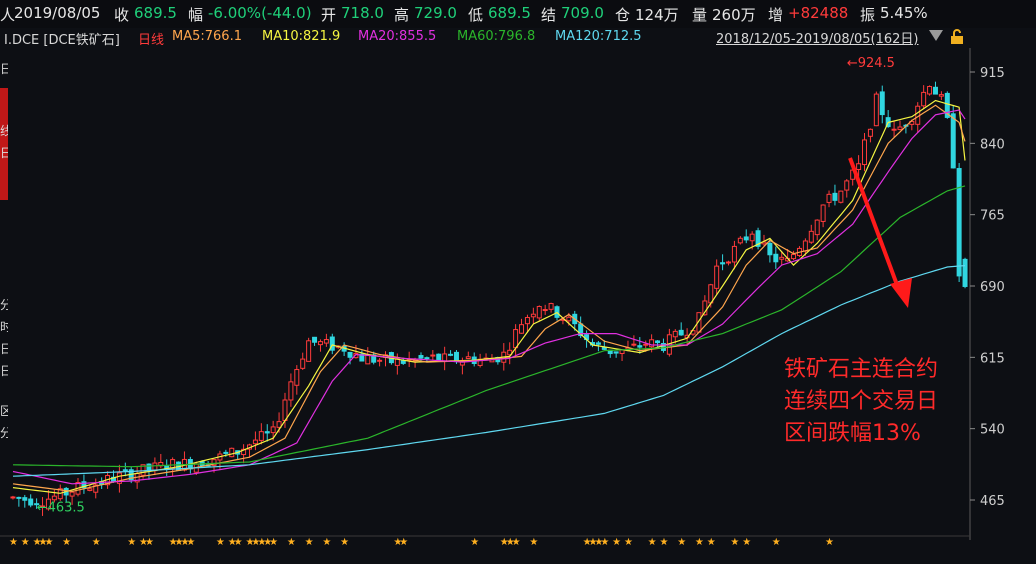  What do you see at coordinates (901, 293) in the screenshot?
I see `annotation-arrow-head` at bounding box center [901, 293].